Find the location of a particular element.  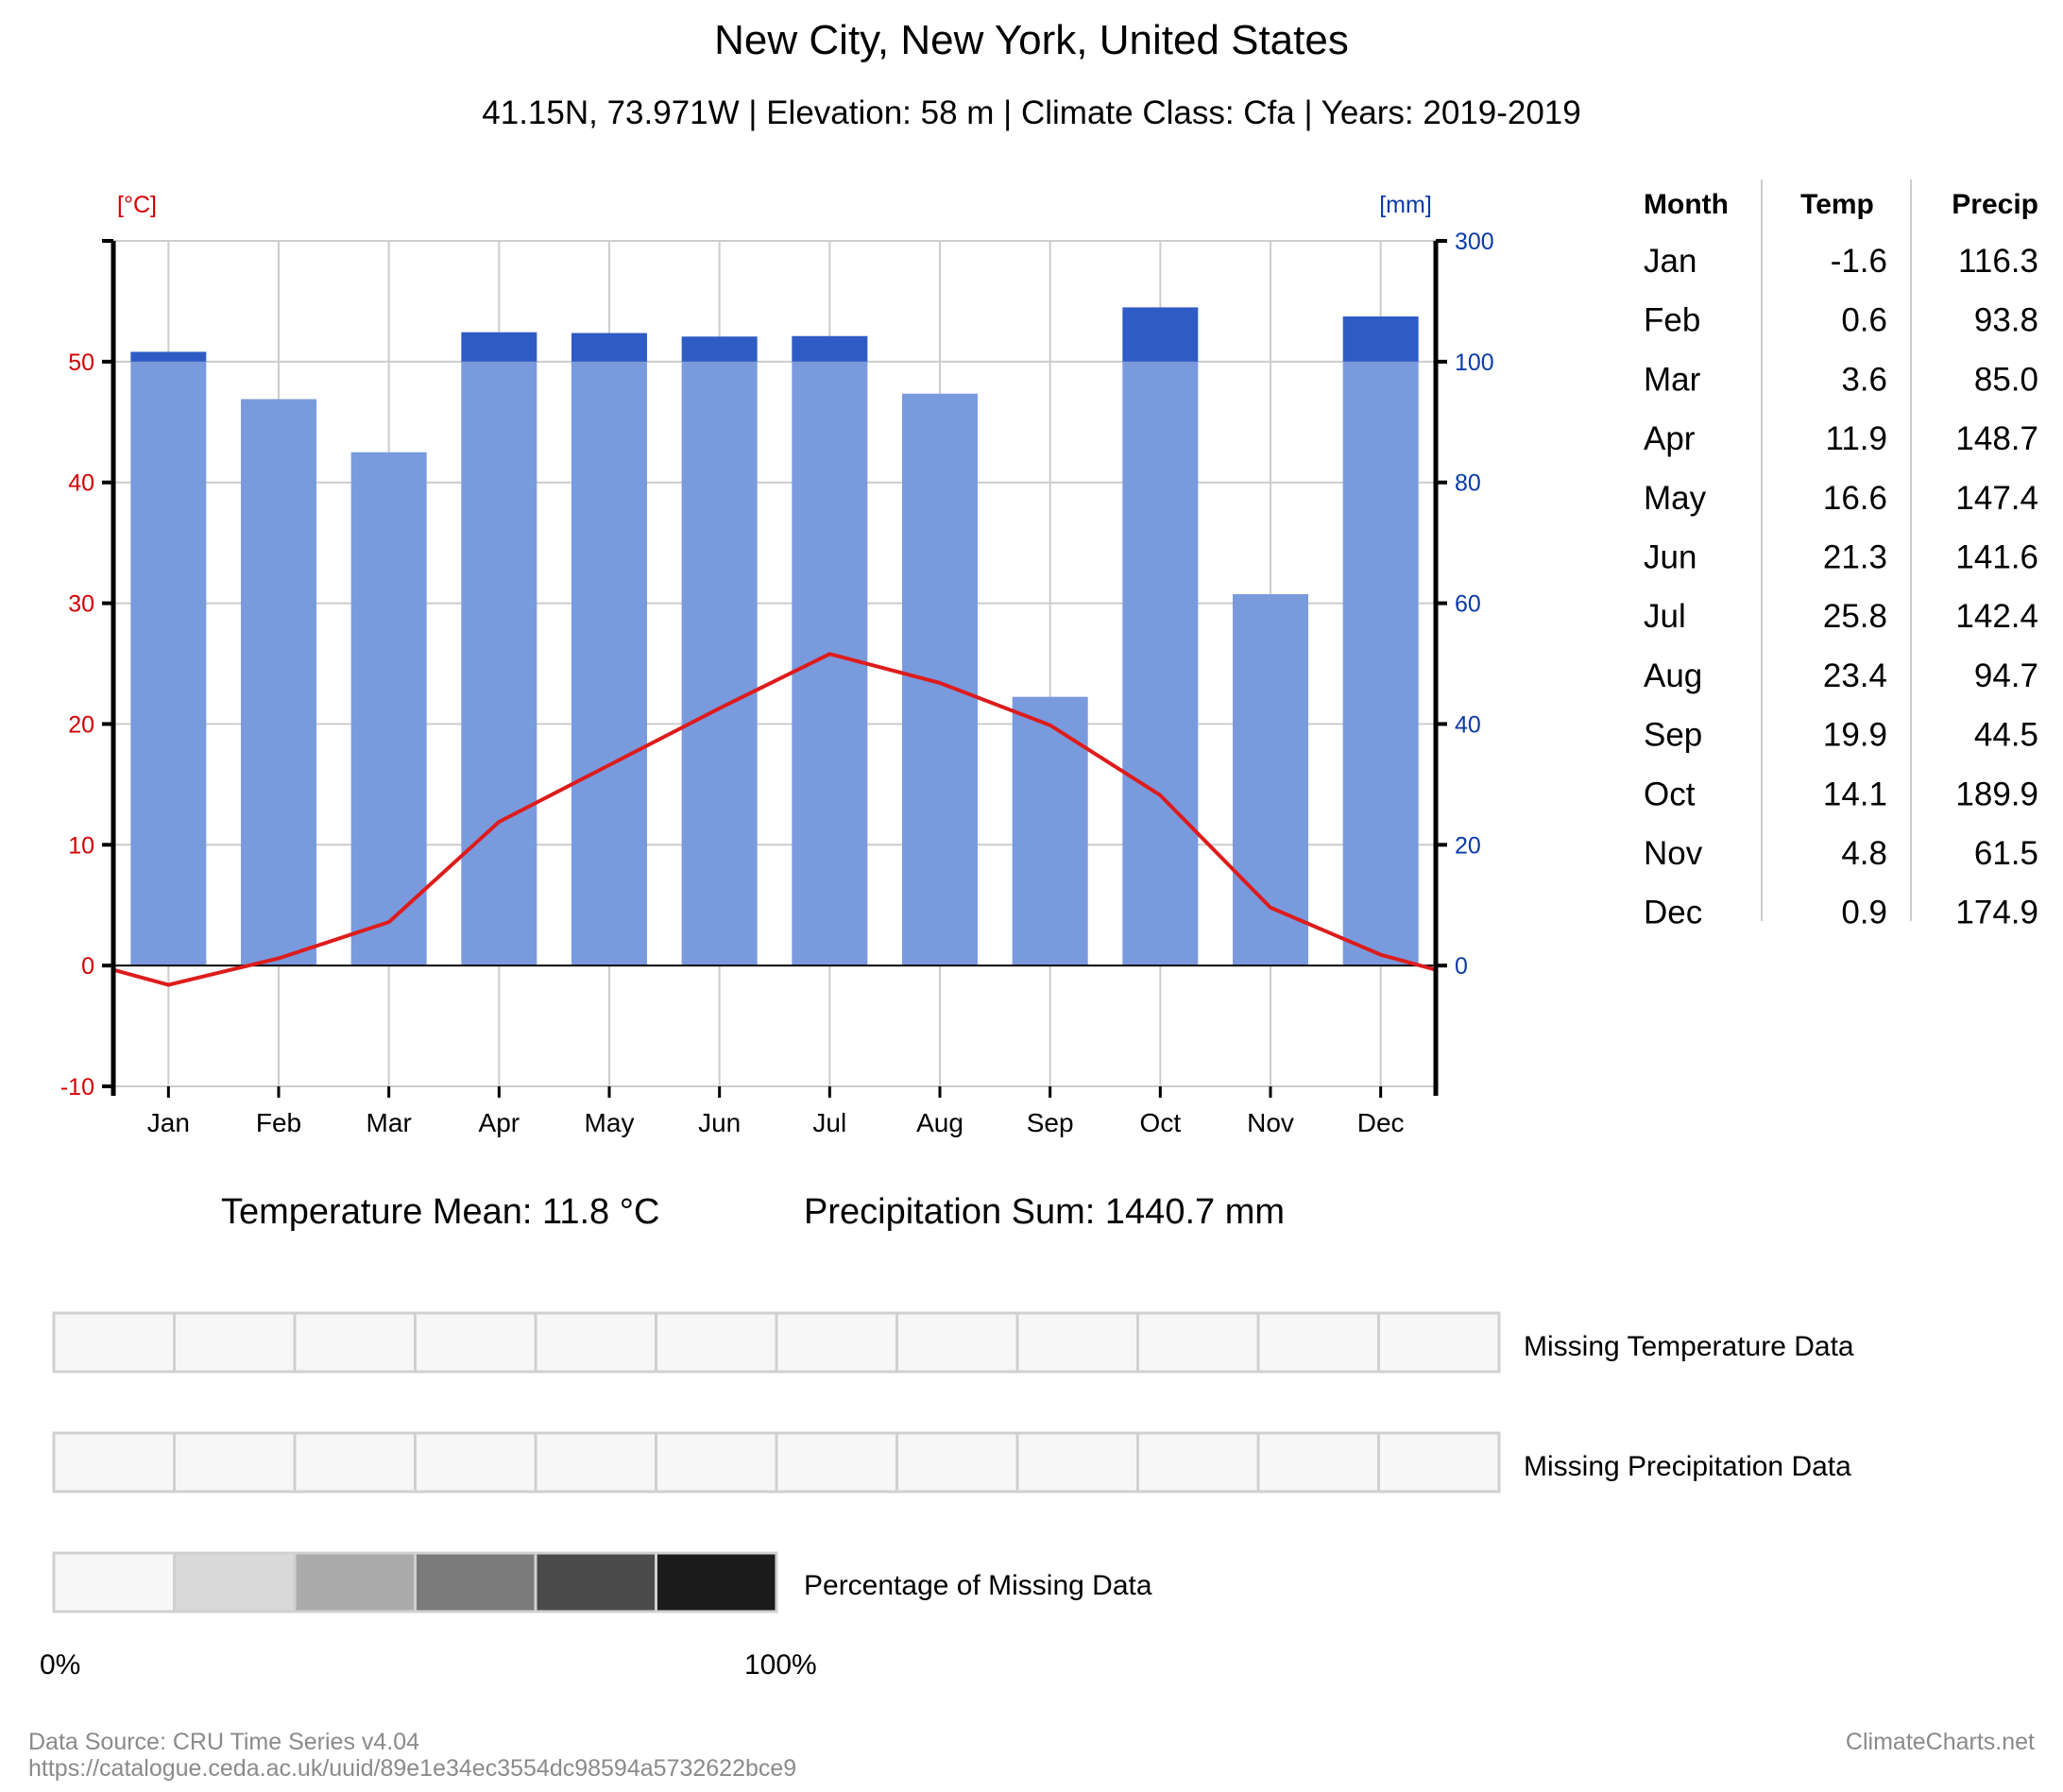

table-temp: 23.4 is located at coordinates (1855, 675).